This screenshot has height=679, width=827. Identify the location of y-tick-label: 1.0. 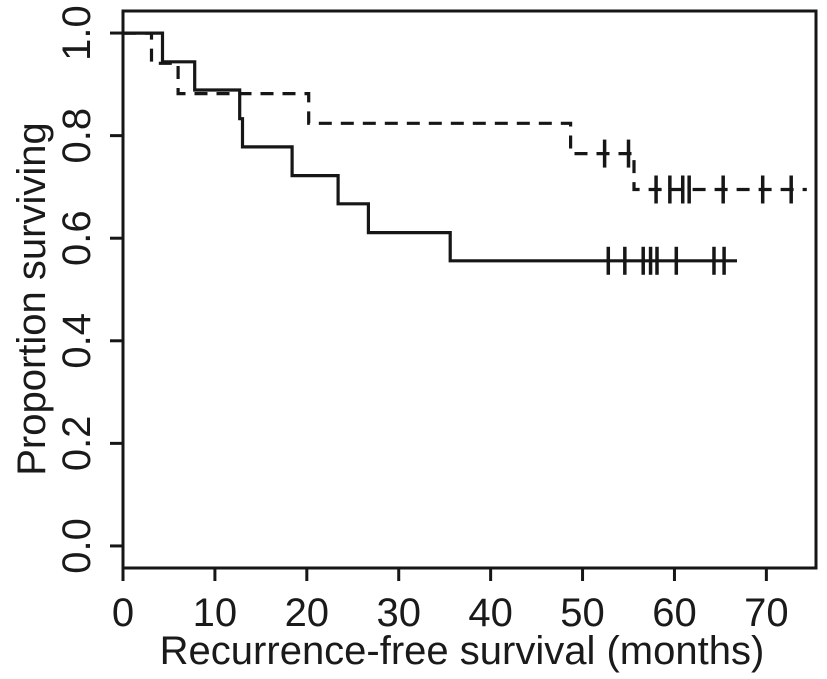
(77, 33).